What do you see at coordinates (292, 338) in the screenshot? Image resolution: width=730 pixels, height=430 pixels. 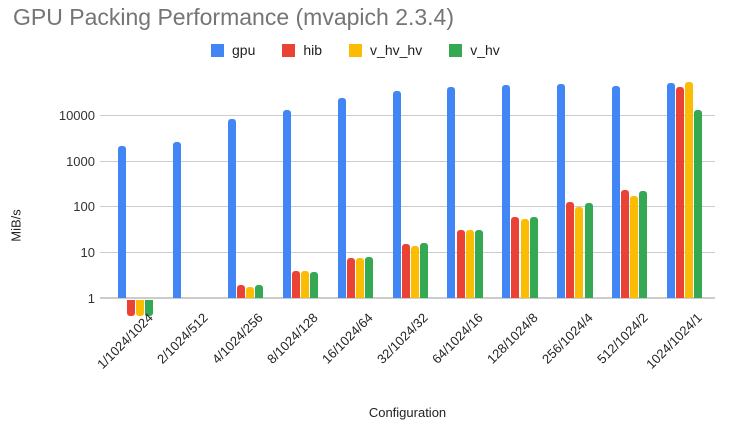 I see `x-tick-label-8-1024-128: 8/1024/128` at bounding box center [292, 338].